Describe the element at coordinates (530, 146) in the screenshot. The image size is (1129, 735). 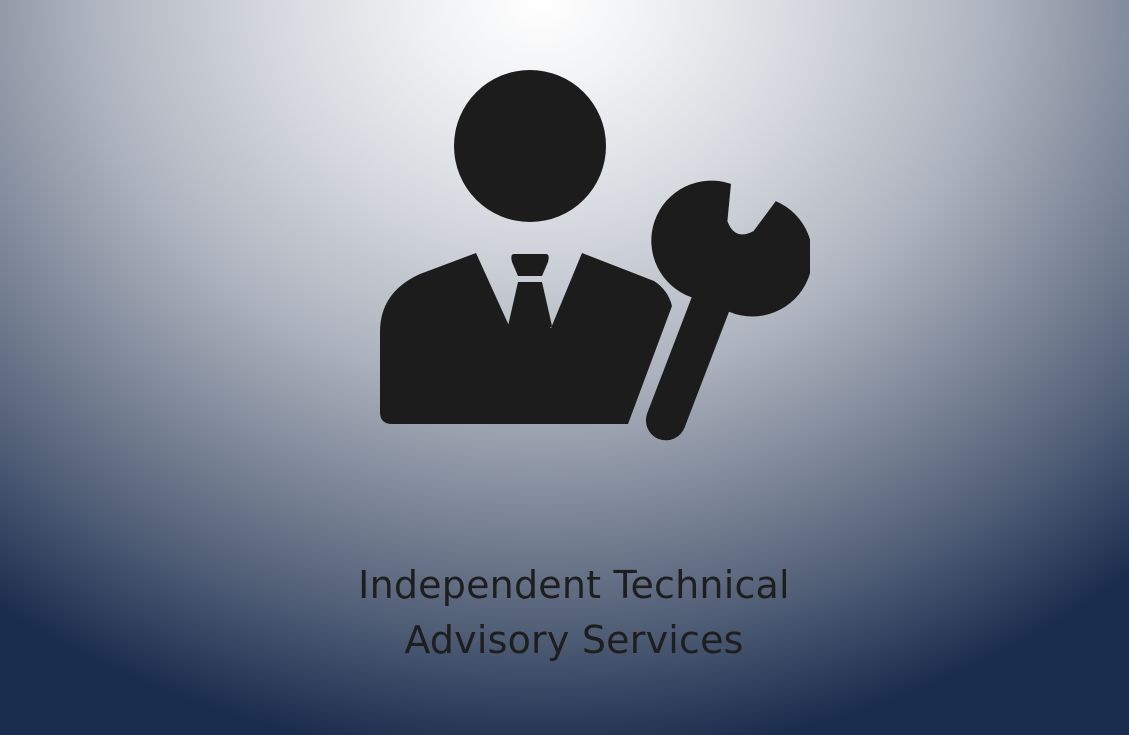
I see `person-head-icon` at that location.